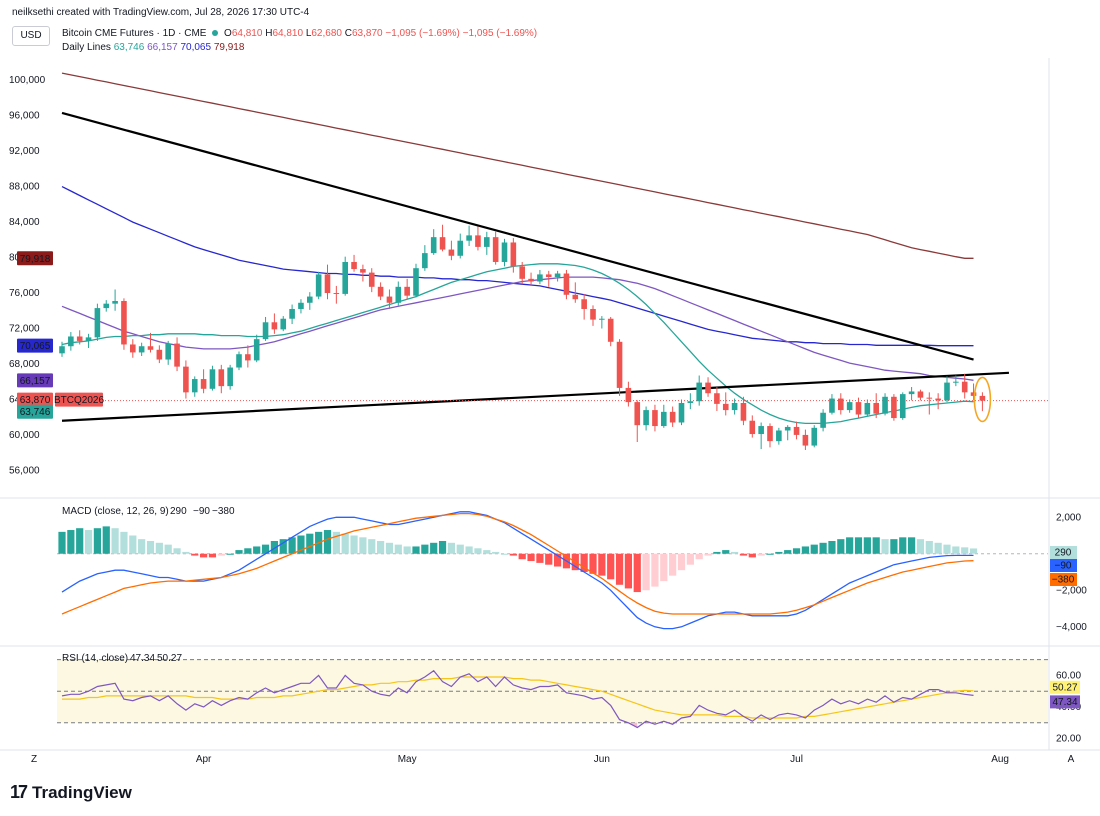  I want to click on rsi-title: RSI (14, close), so click(95, 658).